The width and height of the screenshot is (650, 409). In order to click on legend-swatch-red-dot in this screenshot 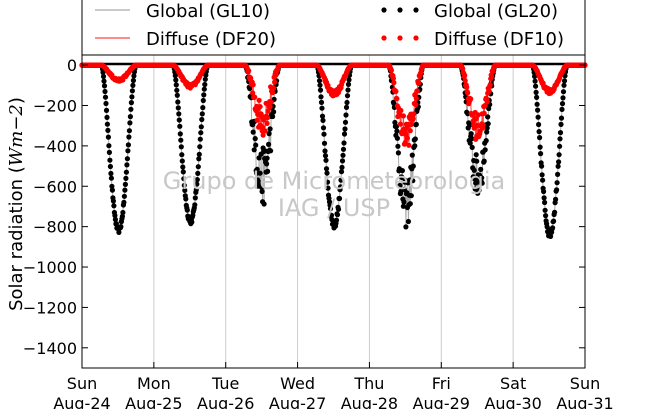, I will do `click(384, 38)`.